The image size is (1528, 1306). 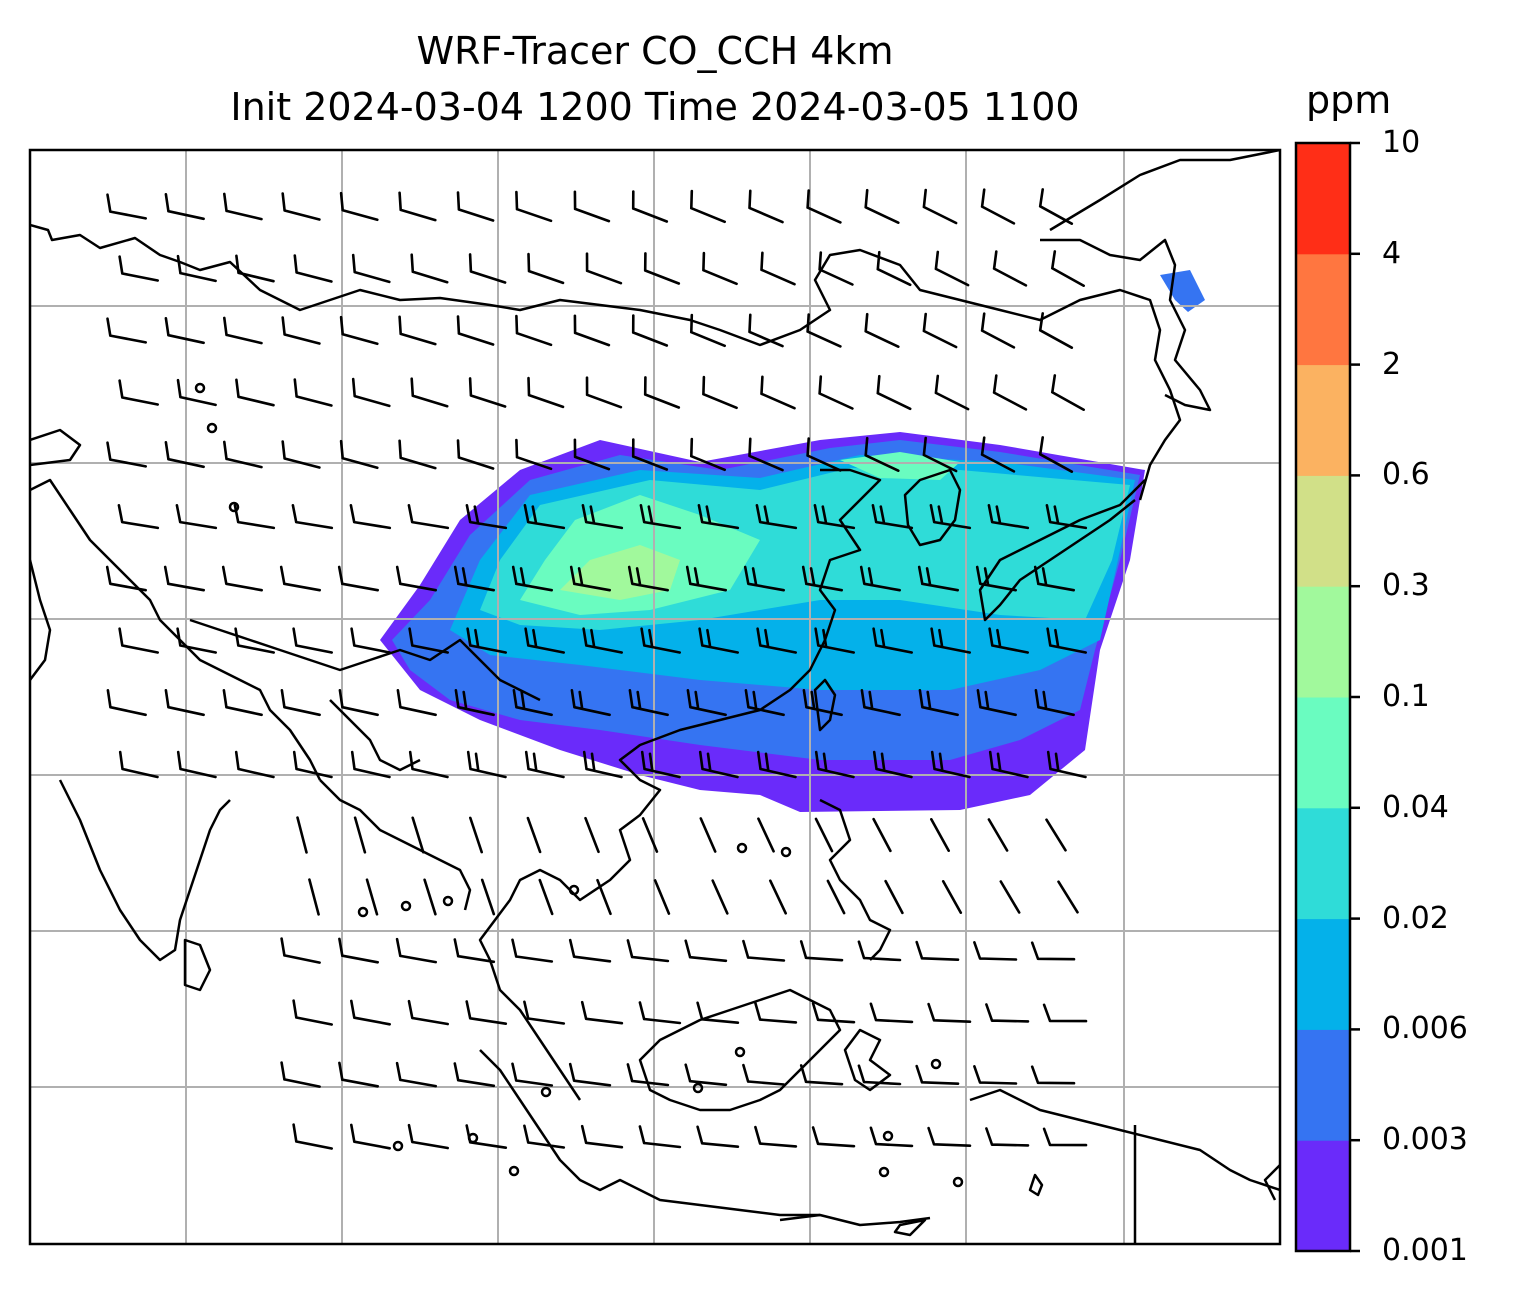 I want to click on colorbar-tick-label: 0.003, so click(x=1425, y=1140).